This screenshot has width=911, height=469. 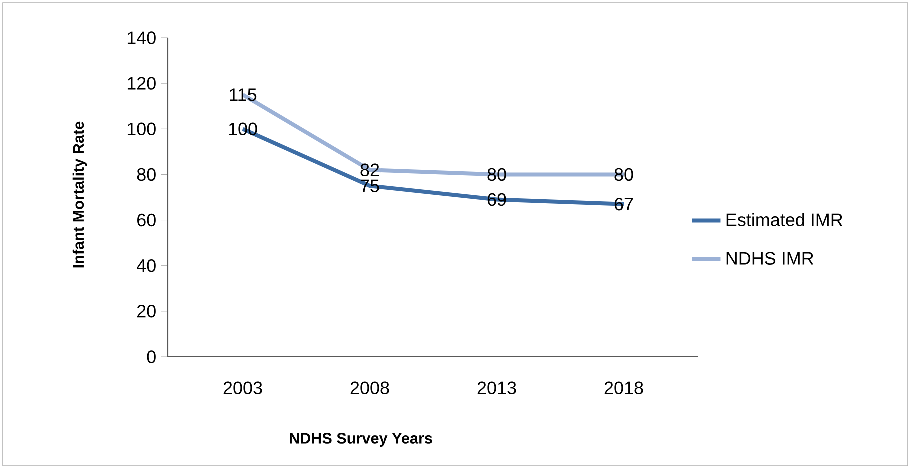 I want to click on legend-label: Estimated IMR, so click(x=784, y=219).